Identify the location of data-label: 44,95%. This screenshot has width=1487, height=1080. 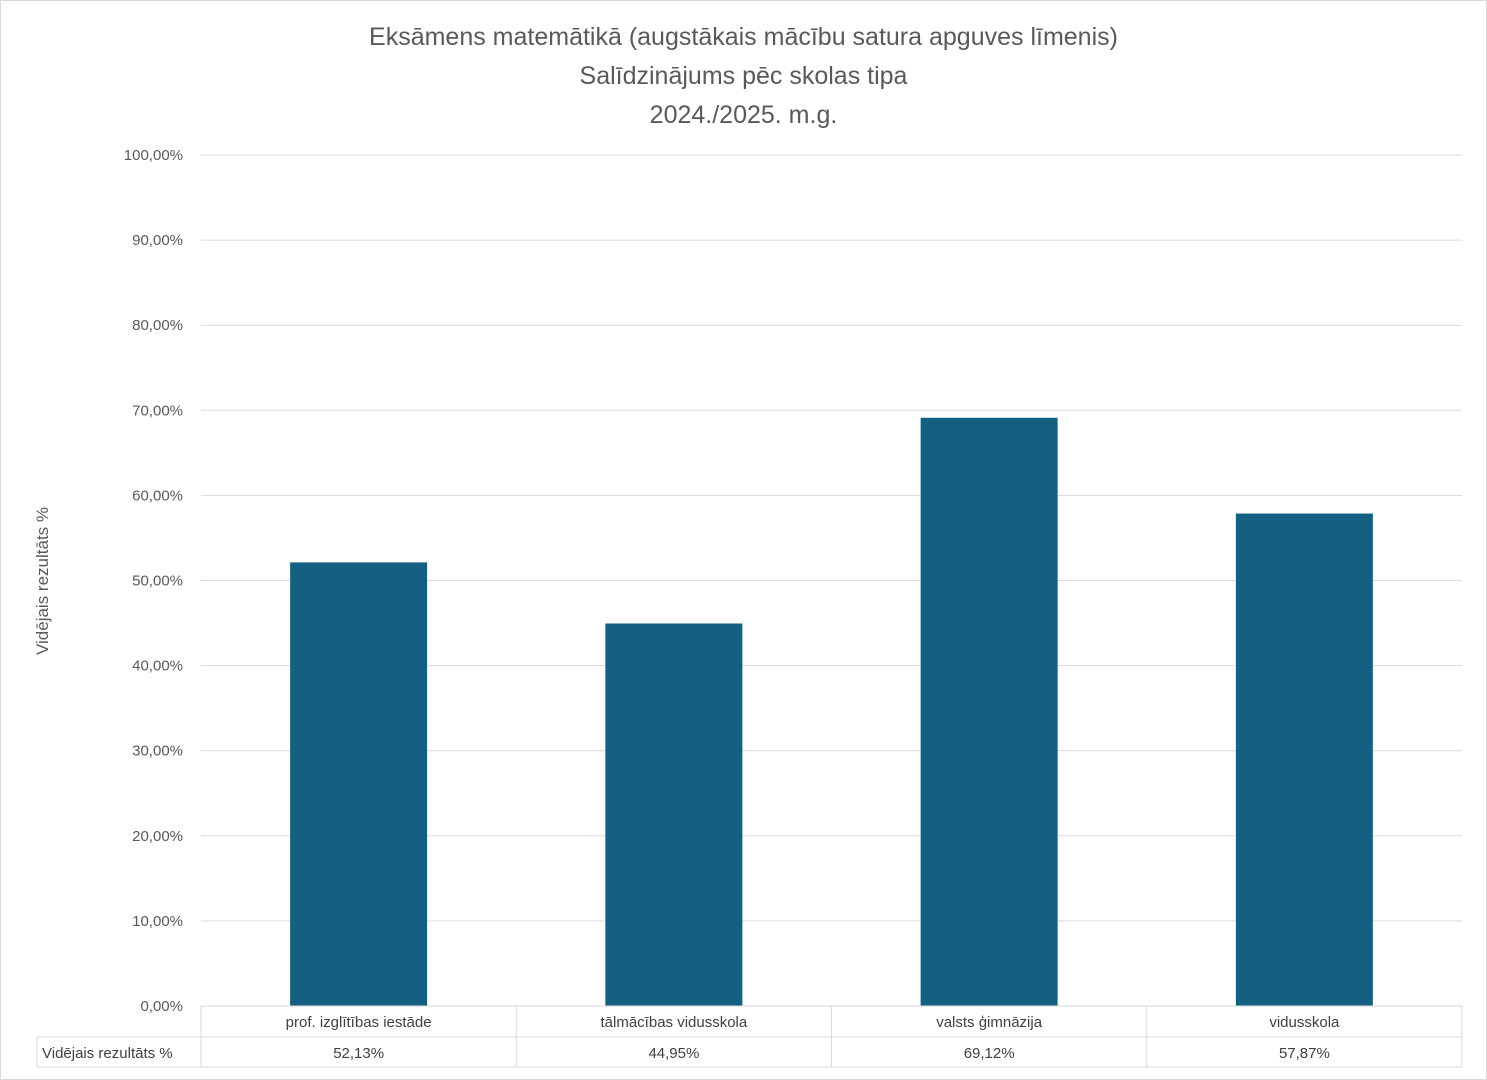
(673, 1053).